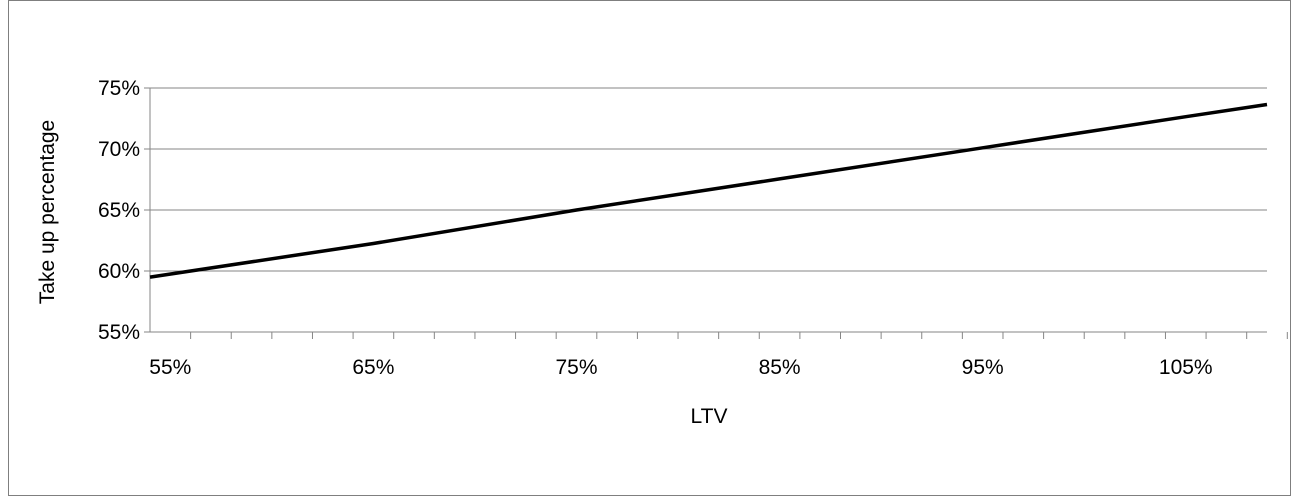  What do you see at coordinates (119, 210) in the screenshot?
I see `y-tick-label: 65%` at bounding box center [119, 210].